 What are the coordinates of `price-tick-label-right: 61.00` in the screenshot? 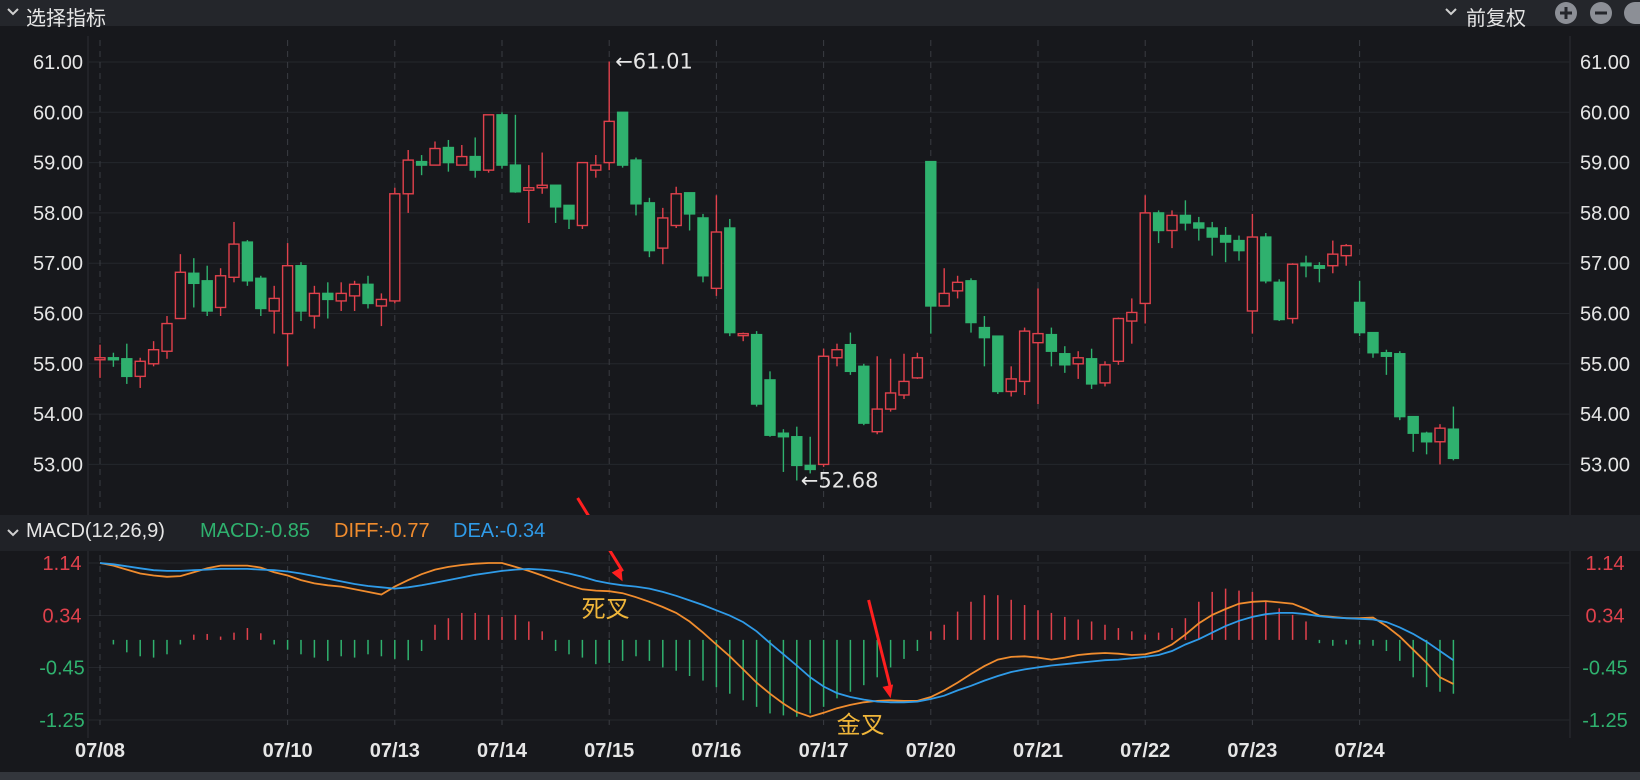 It's located at (1605, 63).